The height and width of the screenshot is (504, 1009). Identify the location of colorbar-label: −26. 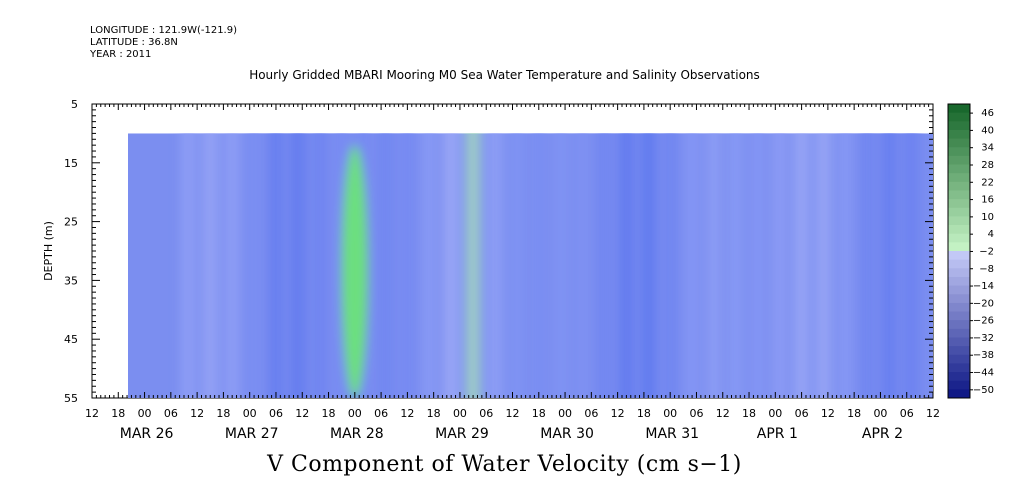
(983, 321).